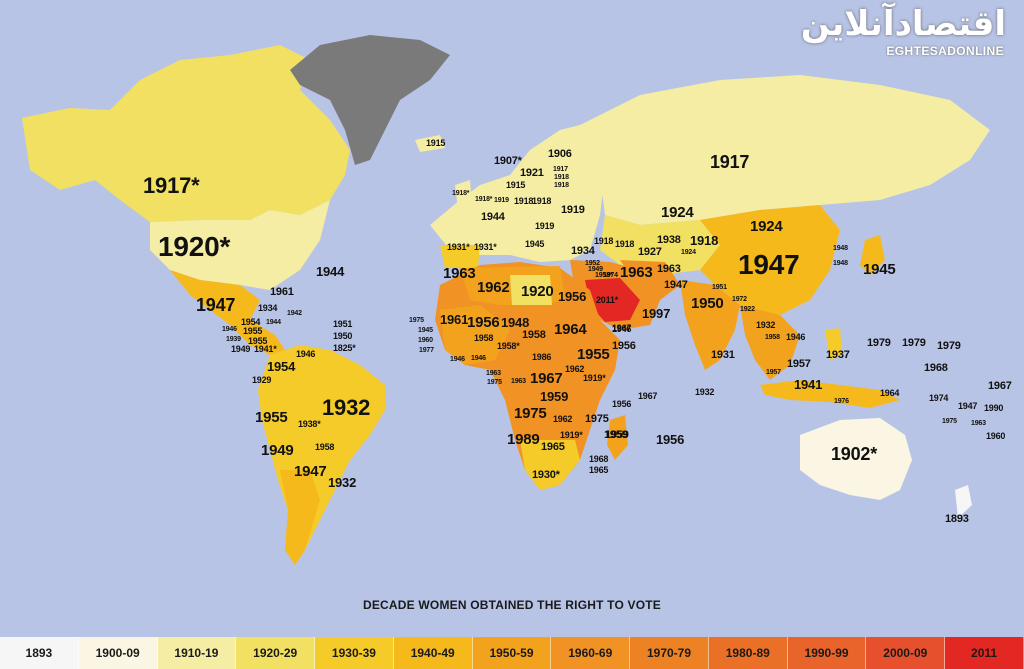 This screenshot has width=1024, height=669. I want to click on legend-item: 2011, so click(984, 653).